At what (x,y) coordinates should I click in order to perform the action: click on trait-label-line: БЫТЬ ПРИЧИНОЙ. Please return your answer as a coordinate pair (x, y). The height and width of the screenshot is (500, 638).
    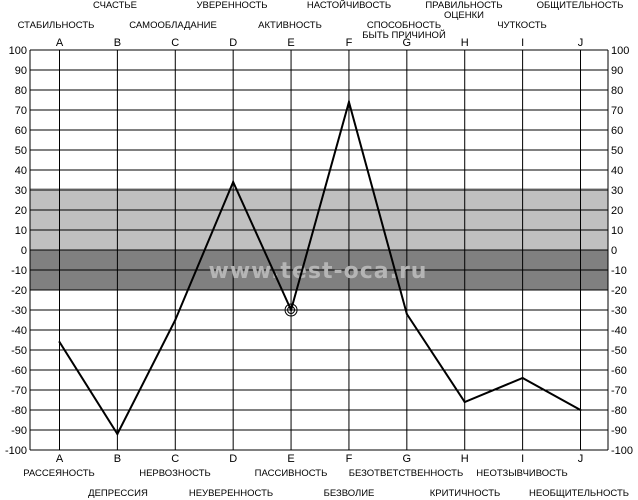
    Looking at the image, I should click on (404, 35).